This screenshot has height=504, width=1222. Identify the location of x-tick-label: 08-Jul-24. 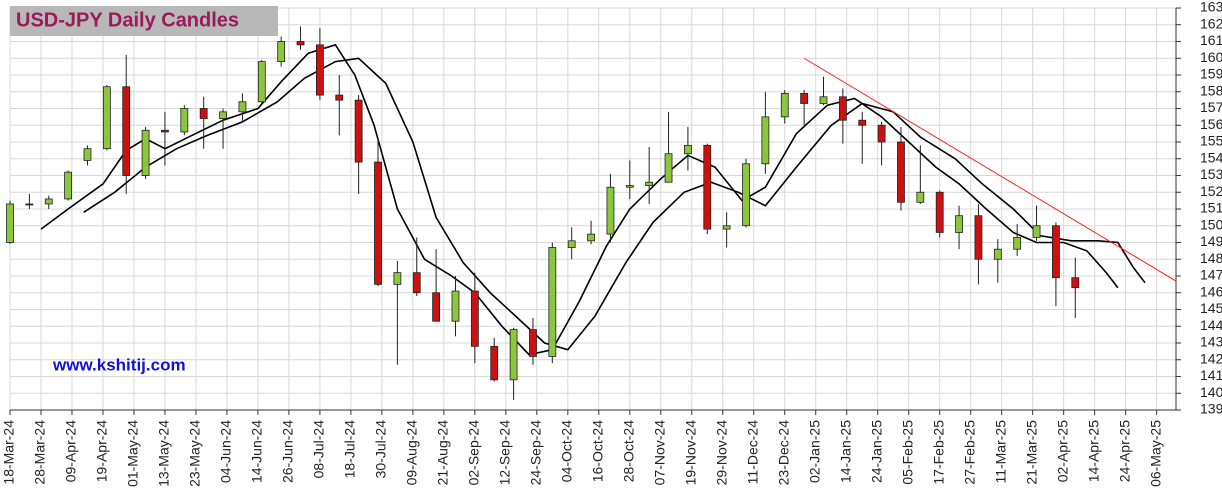
(319, 449).